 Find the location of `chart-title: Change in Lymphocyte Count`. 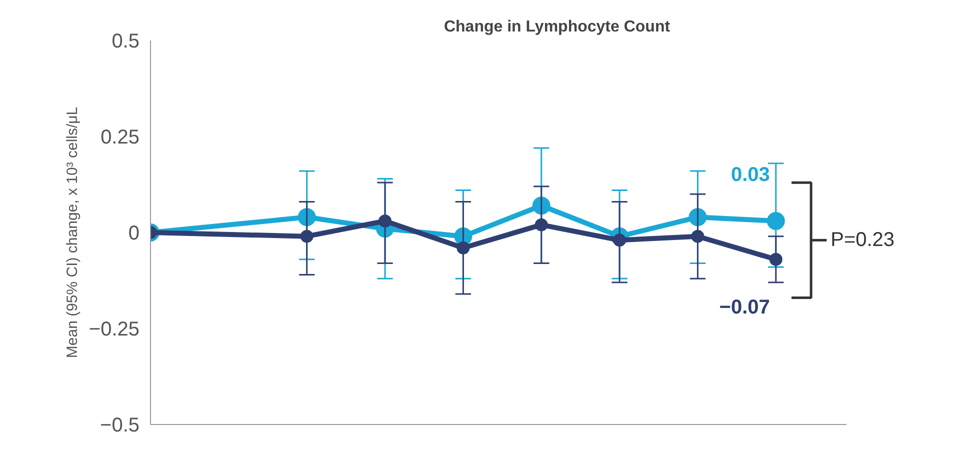

chart-title: Change in Lymphocyte Count is located at coordinates (557, 27).